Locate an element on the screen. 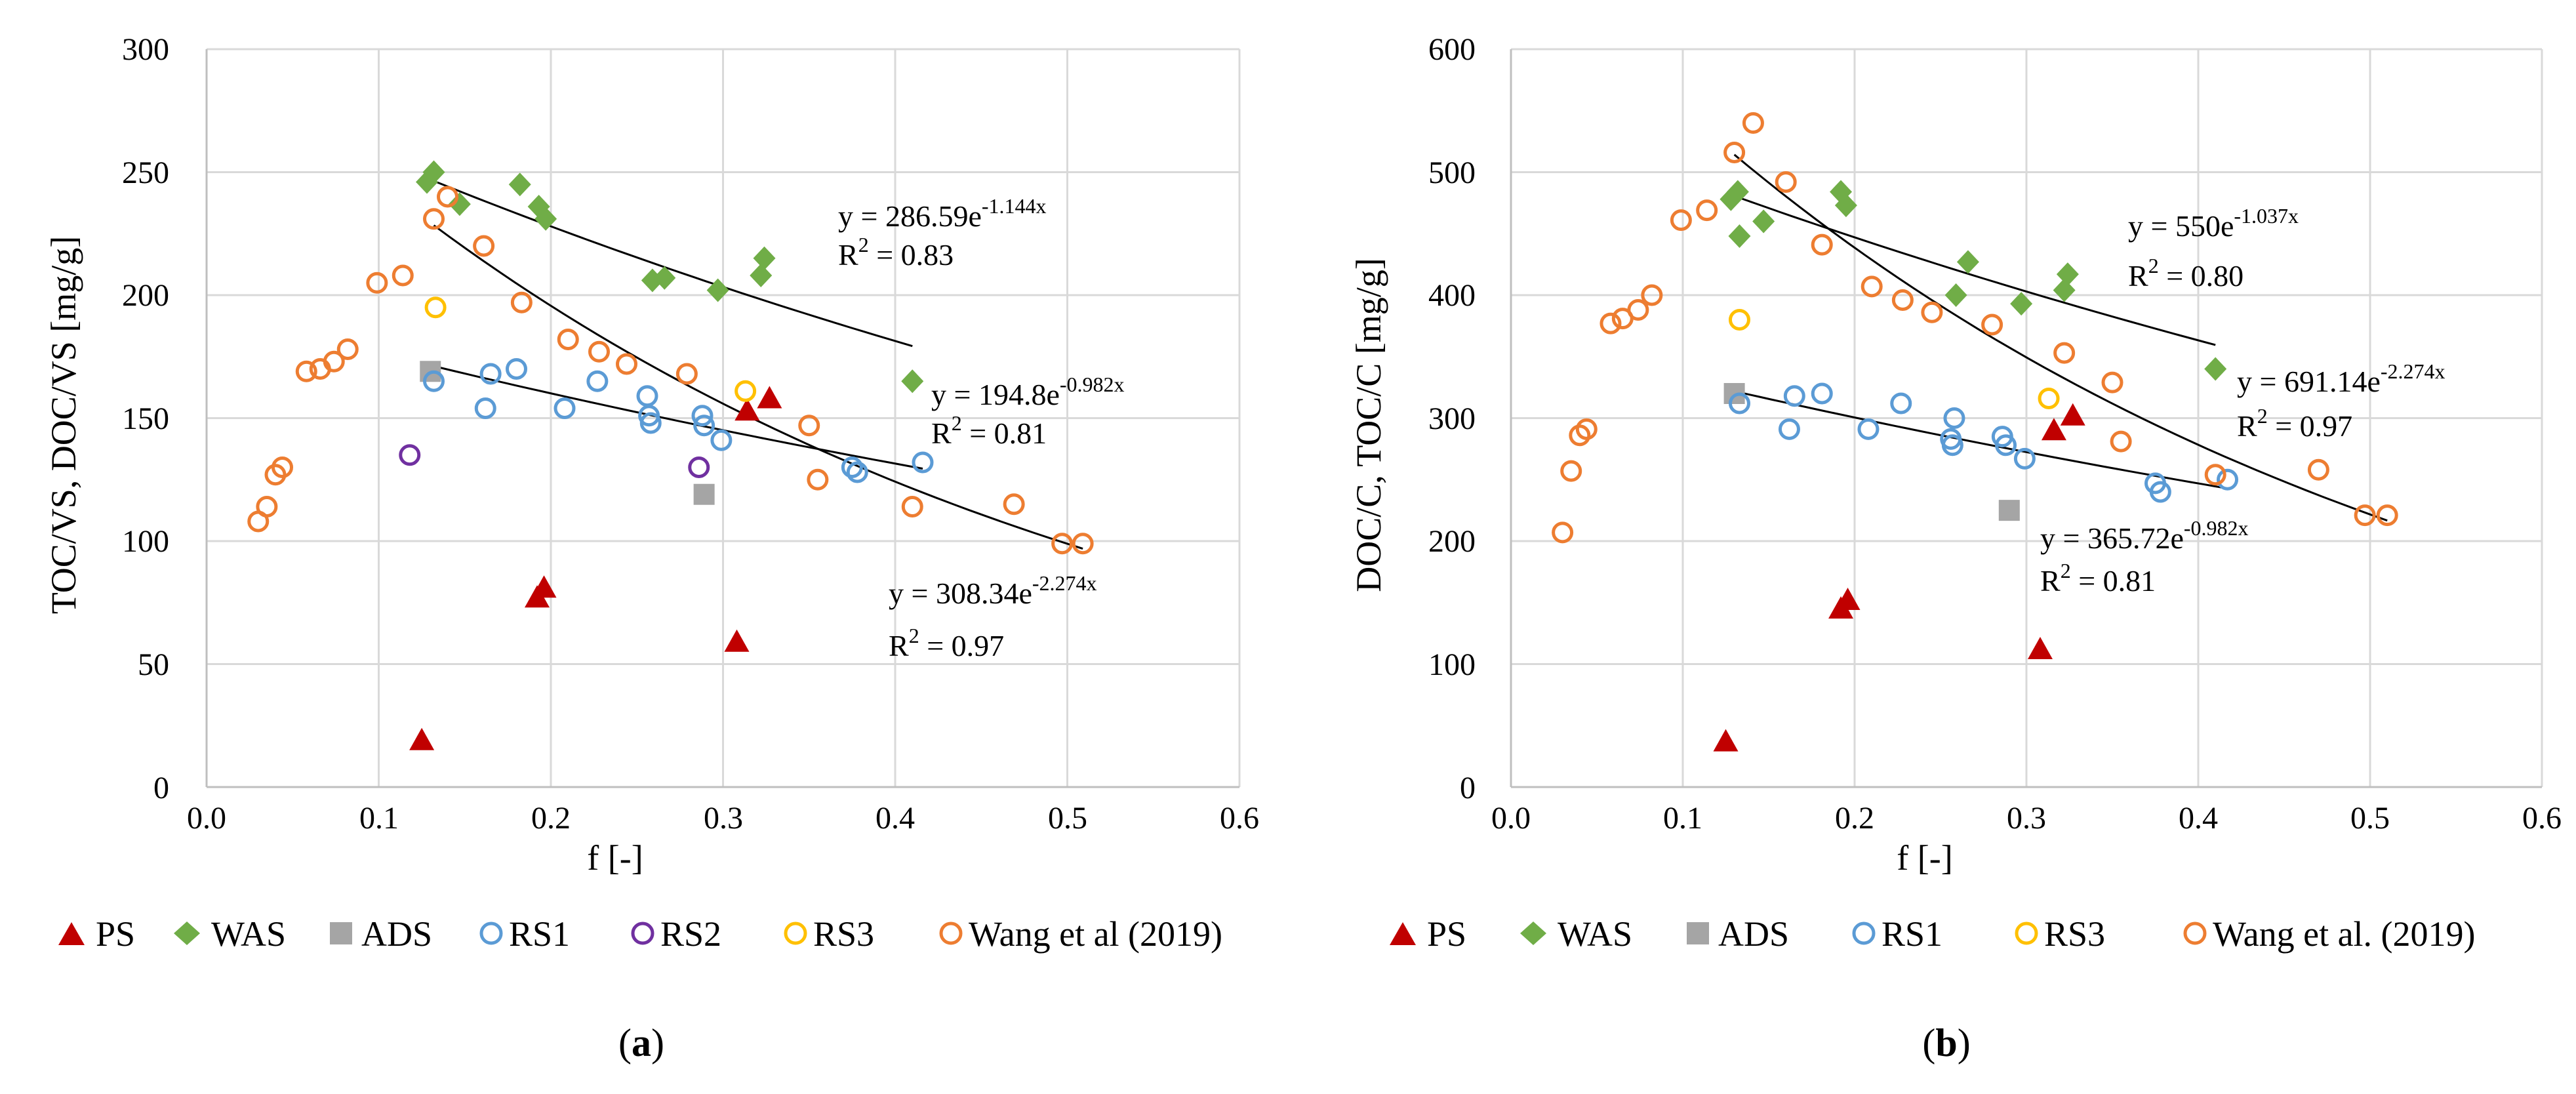 The height and width of the screenshot is (1094, 2576). trendline-equation: y = 194.8e-0.982x R2 = 0.81 is located at coordinates (1028, 411).